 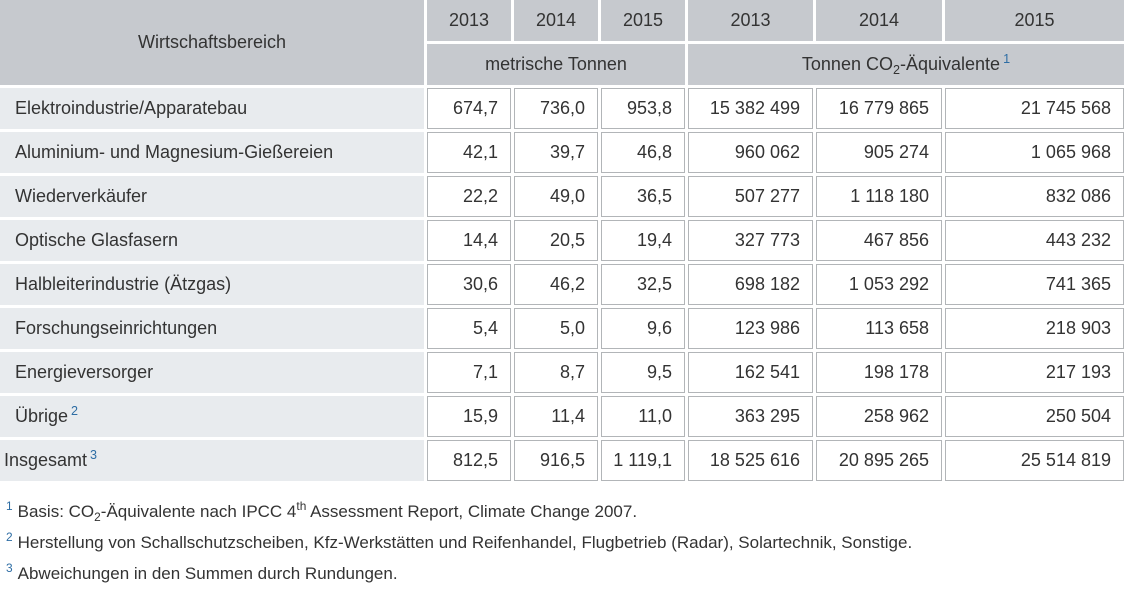 What do you see at coordinates (9, 568) in the screenshot?
I see `footnote-3-marker: 3` at bounding box center [9, 568].